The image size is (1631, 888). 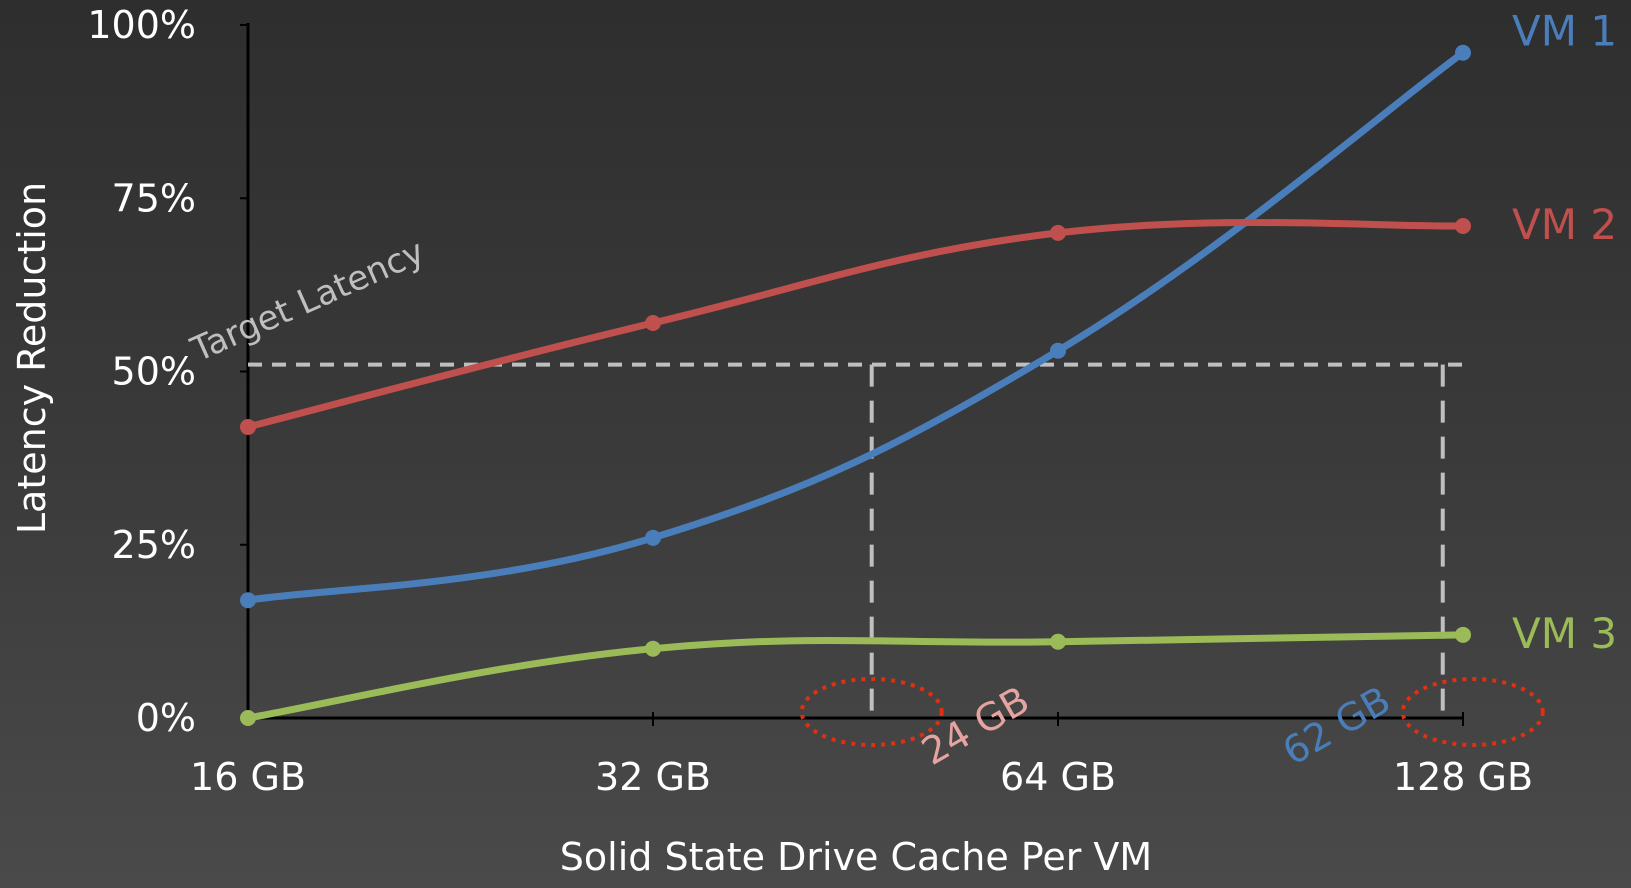 What do you see at coordinates (871, 712) in the screenshot?
I see `24-gb-highlight-circle` at bounding box center [871, 712].